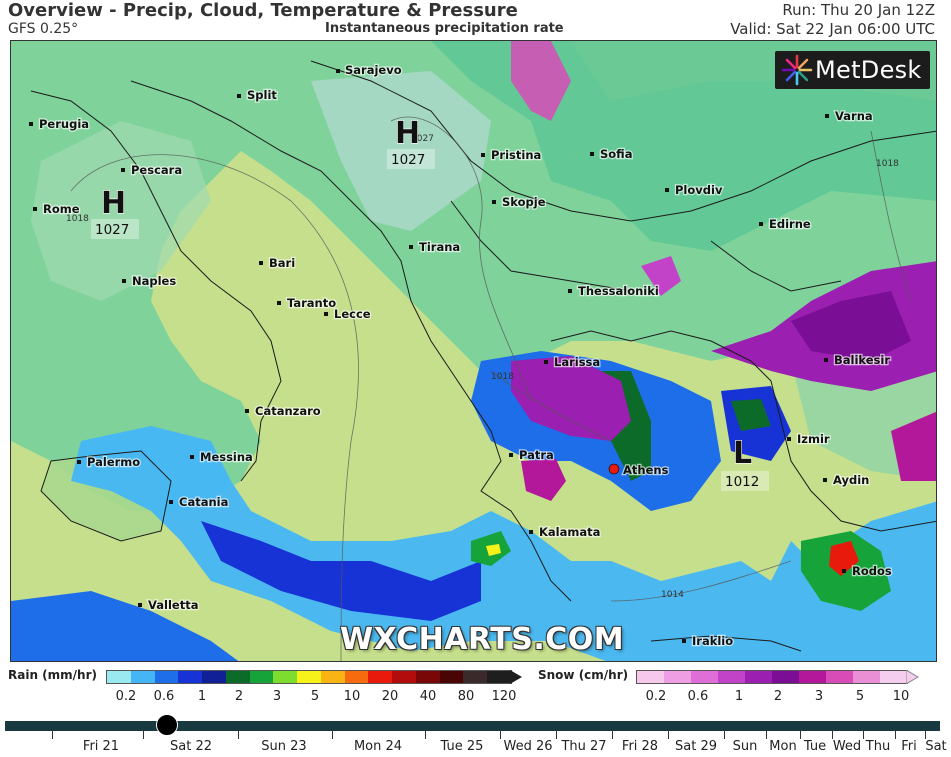  What do you see at coordinates (390, 696) in the screenshot?
I see `scale-tick-label: 20` at bounding box center [390, 696].